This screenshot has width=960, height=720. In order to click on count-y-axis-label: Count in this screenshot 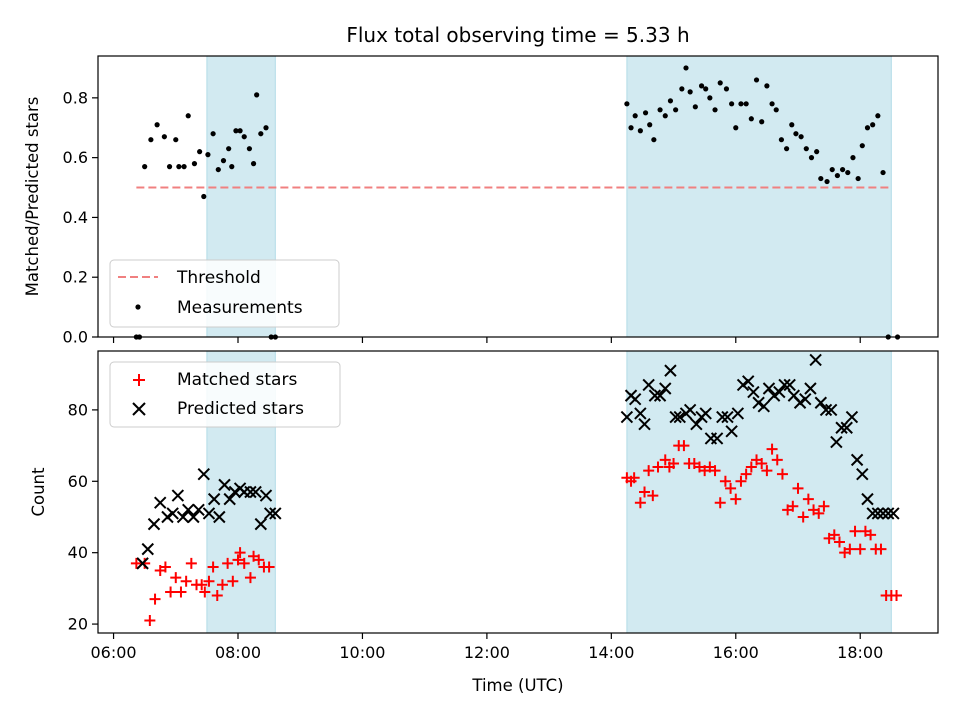, I will do `click(38, 492)`.